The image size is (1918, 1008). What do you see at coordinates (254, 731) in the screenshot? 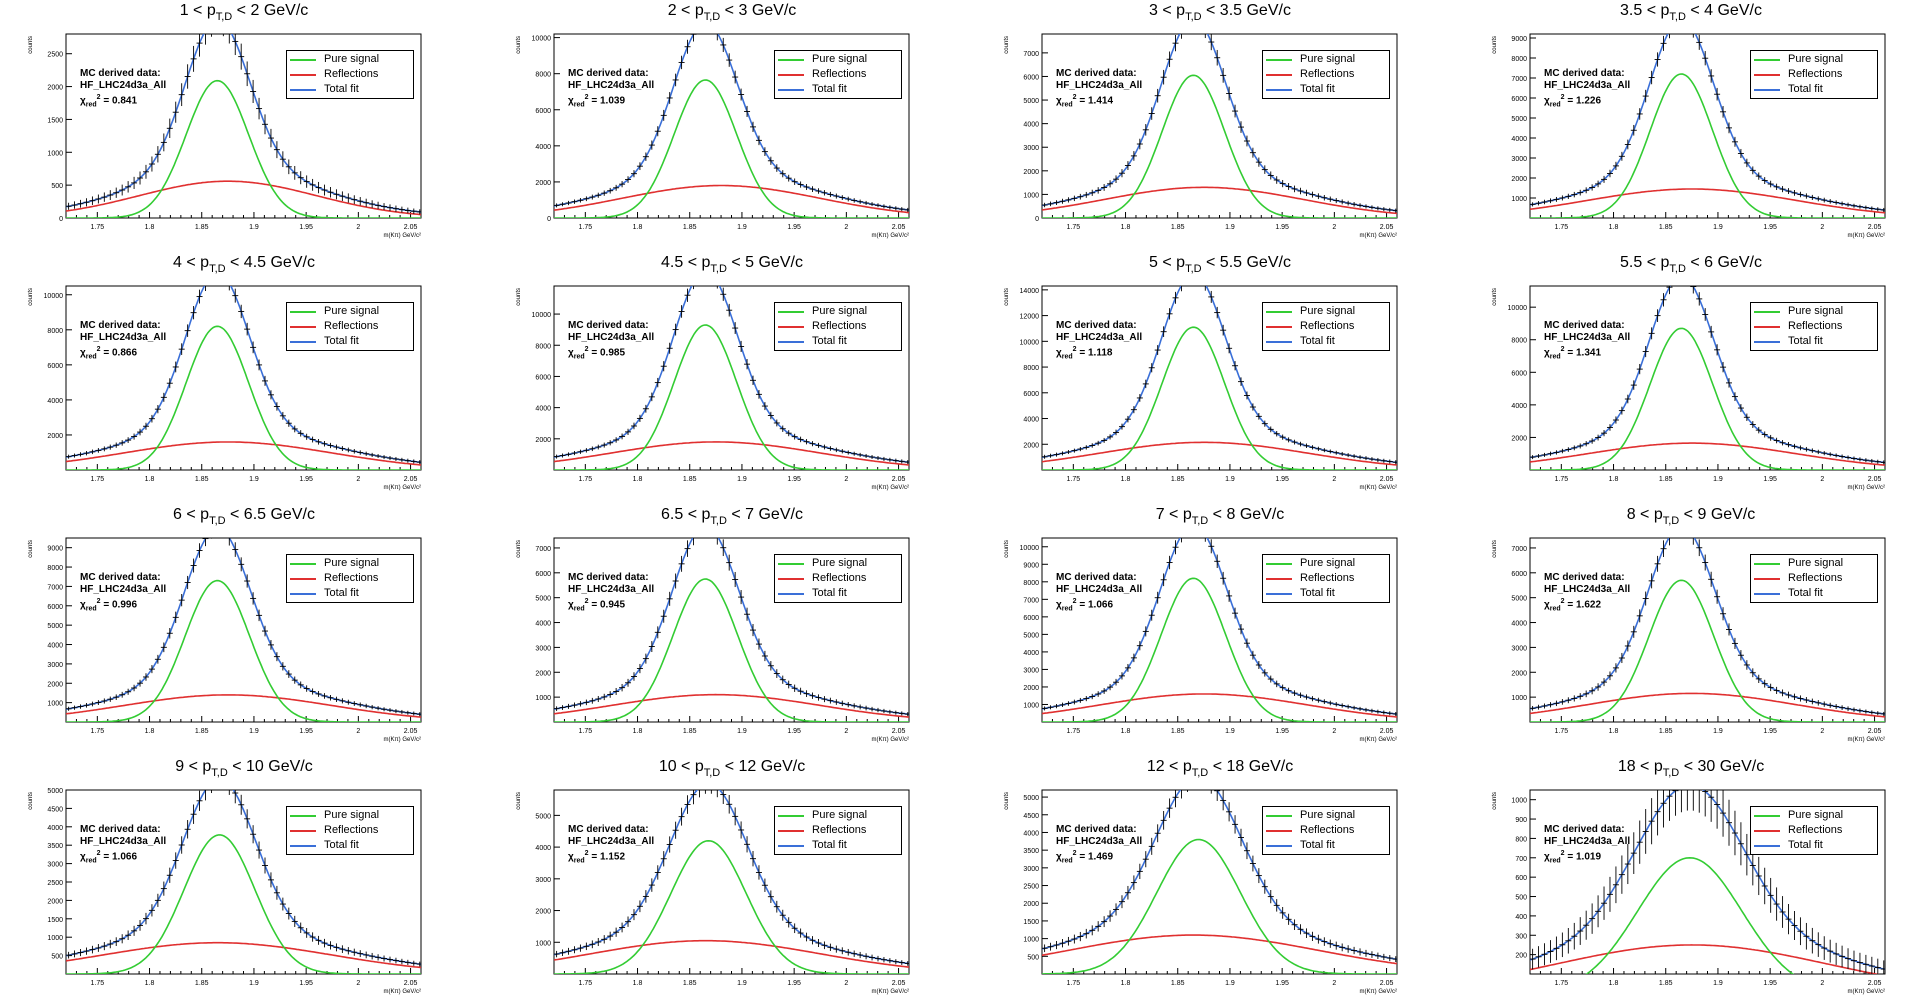
I see `x-tick-label: 1.9` at bounding box center [254, 731].